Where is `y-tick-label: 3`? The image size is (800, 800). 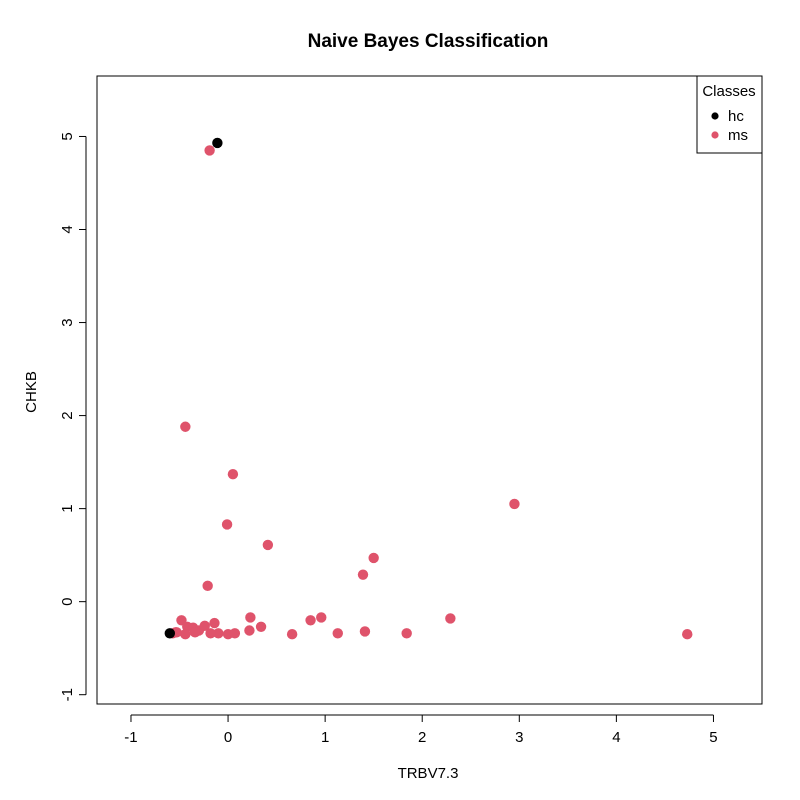 y-tick-label: 3 is located at coordinates (67, 322).